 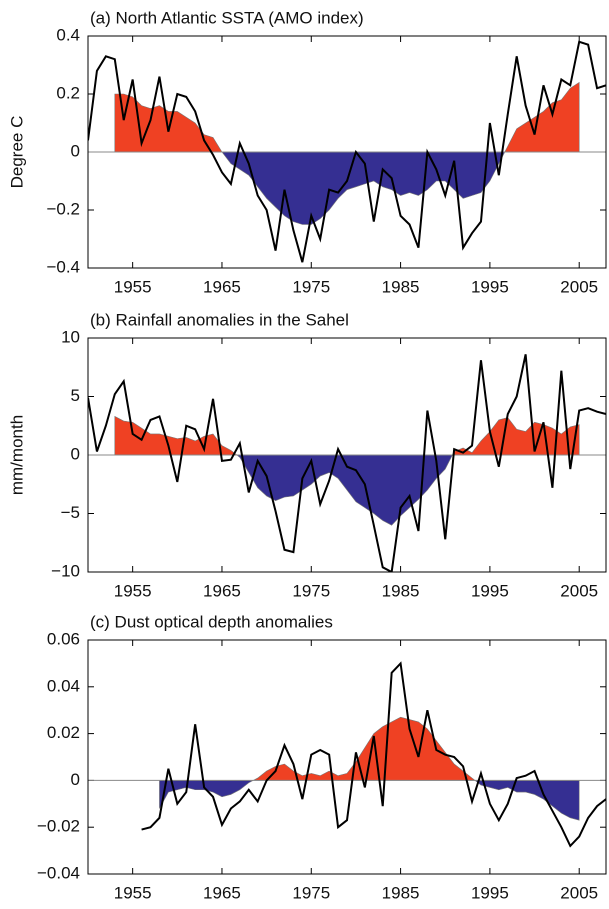 What do you see at coordinates (219, 319) in the screenshot?
I see `panel-title: (b) Rainfall anomalies in the Sahel` at bounding box center [219, 319].